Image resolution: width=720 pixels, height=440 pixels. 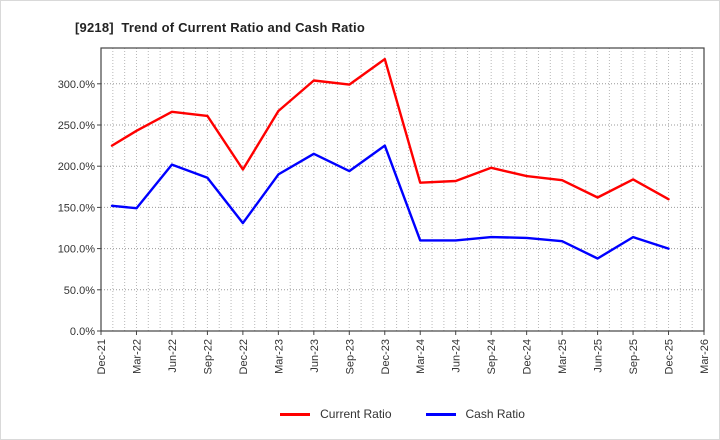 I want to click on x-tick-label: Mar-24, so click(x=421, y=356).